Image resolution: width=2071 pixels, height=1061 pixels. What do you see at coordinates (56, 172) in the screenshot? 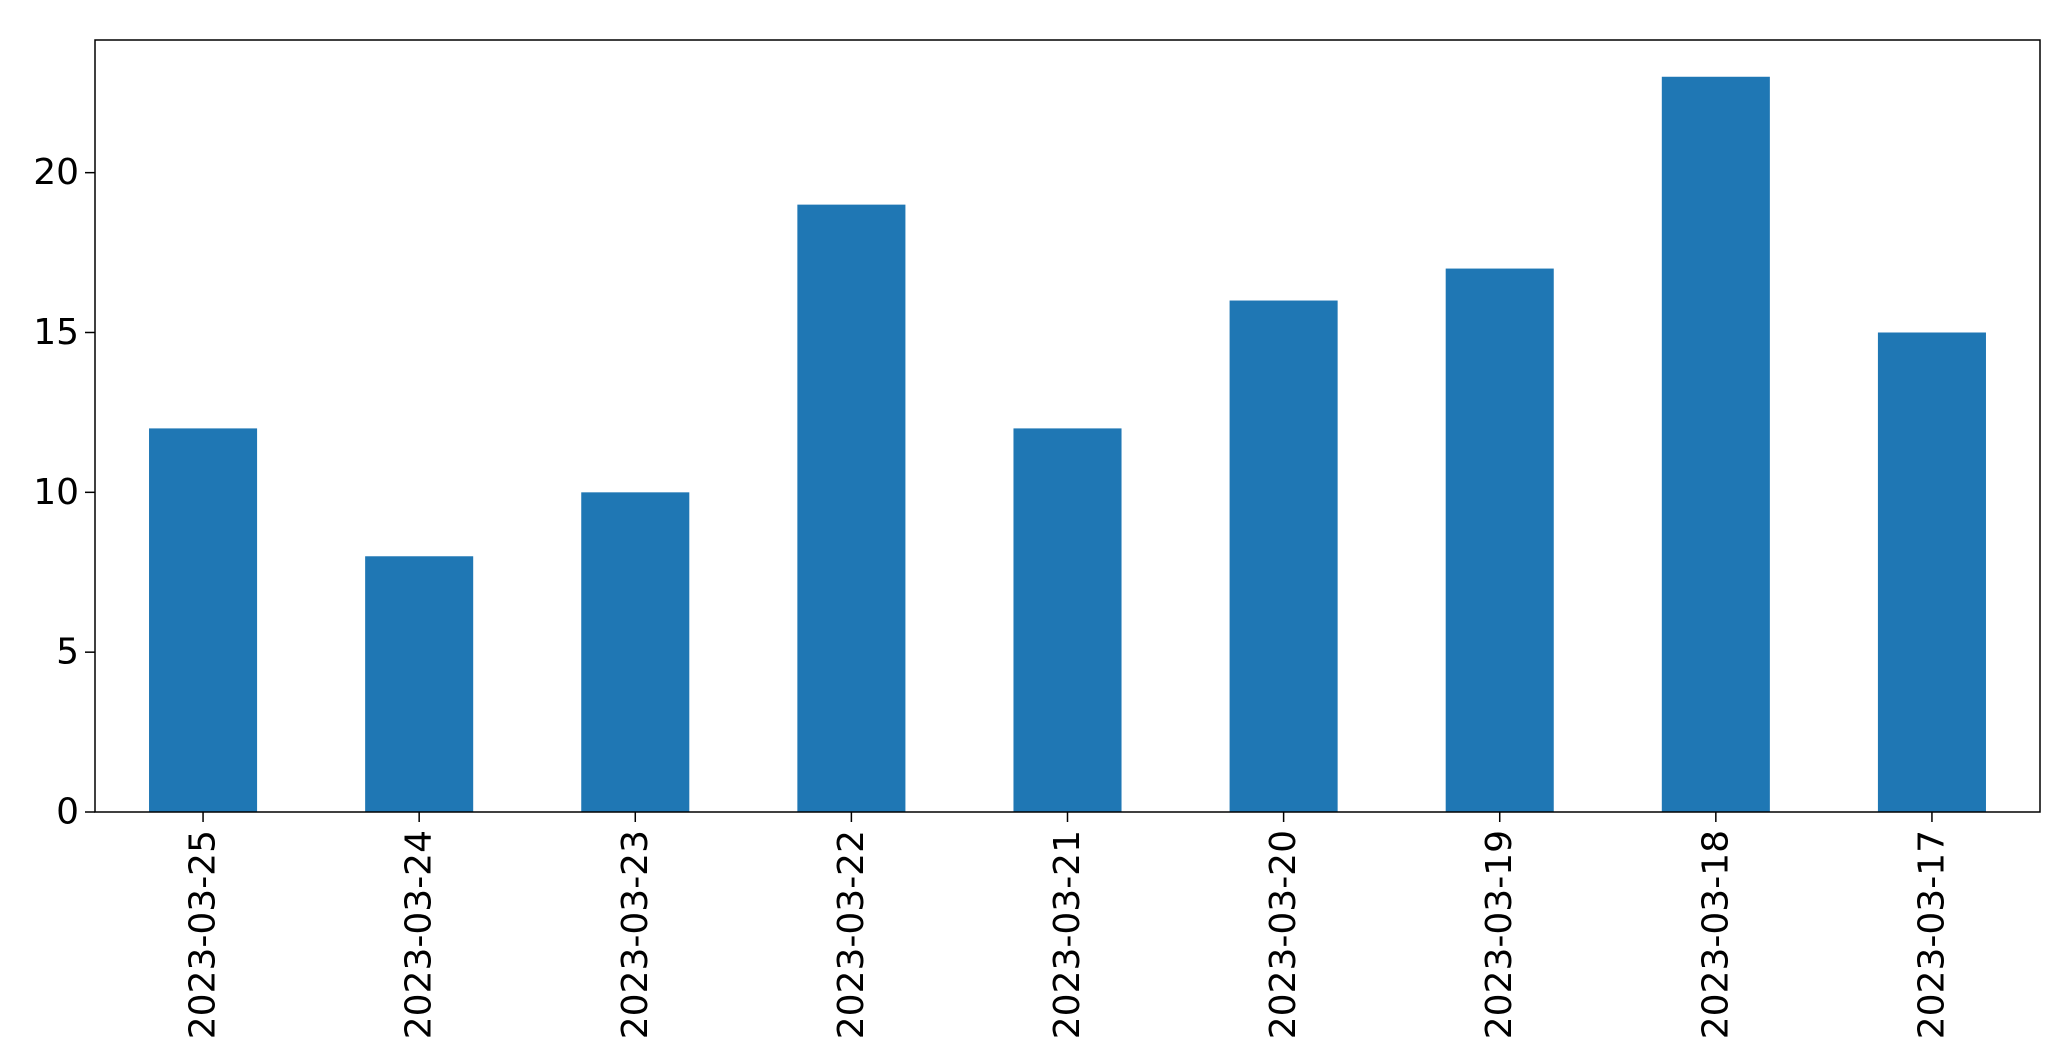
I see `y-tick-label: 20` at bounding box center [56, 172].